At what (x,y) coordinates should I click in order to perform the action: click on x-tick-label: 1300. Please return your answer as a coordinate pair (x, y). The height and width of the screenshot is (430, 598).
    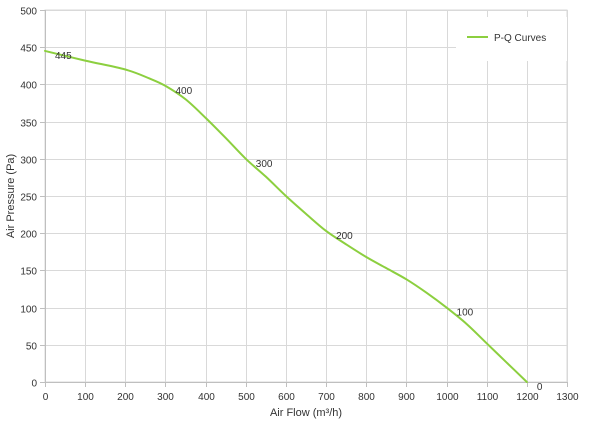
    Looking at the image, I should click on (567, 397).